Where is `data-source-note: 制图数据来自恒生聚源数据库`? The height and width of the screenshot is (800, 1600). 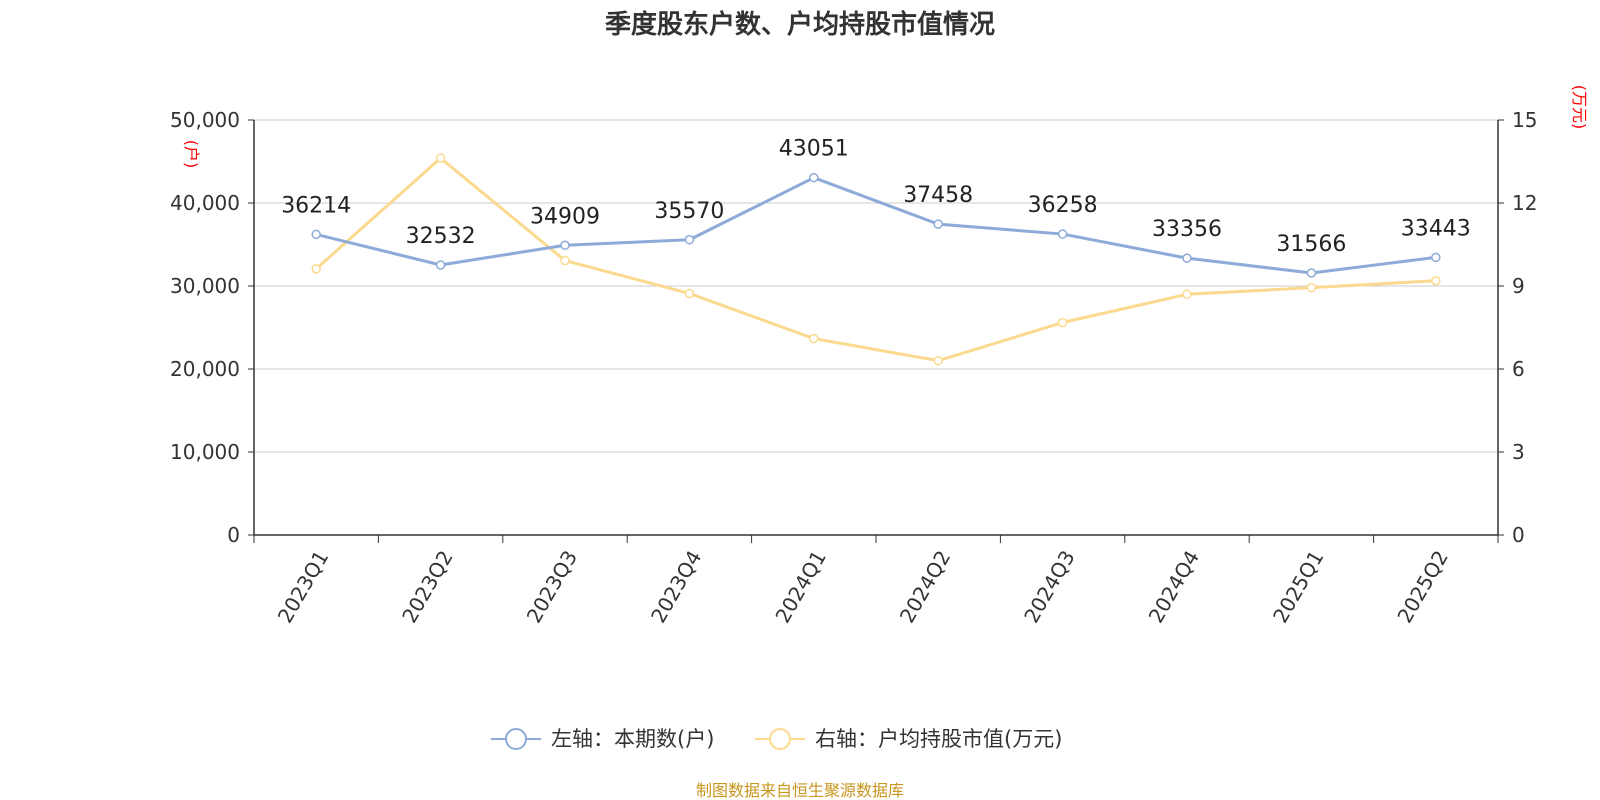
data-source-note: 制图数据来自恒生聚源数据库 is located at coordinates (800, 790).